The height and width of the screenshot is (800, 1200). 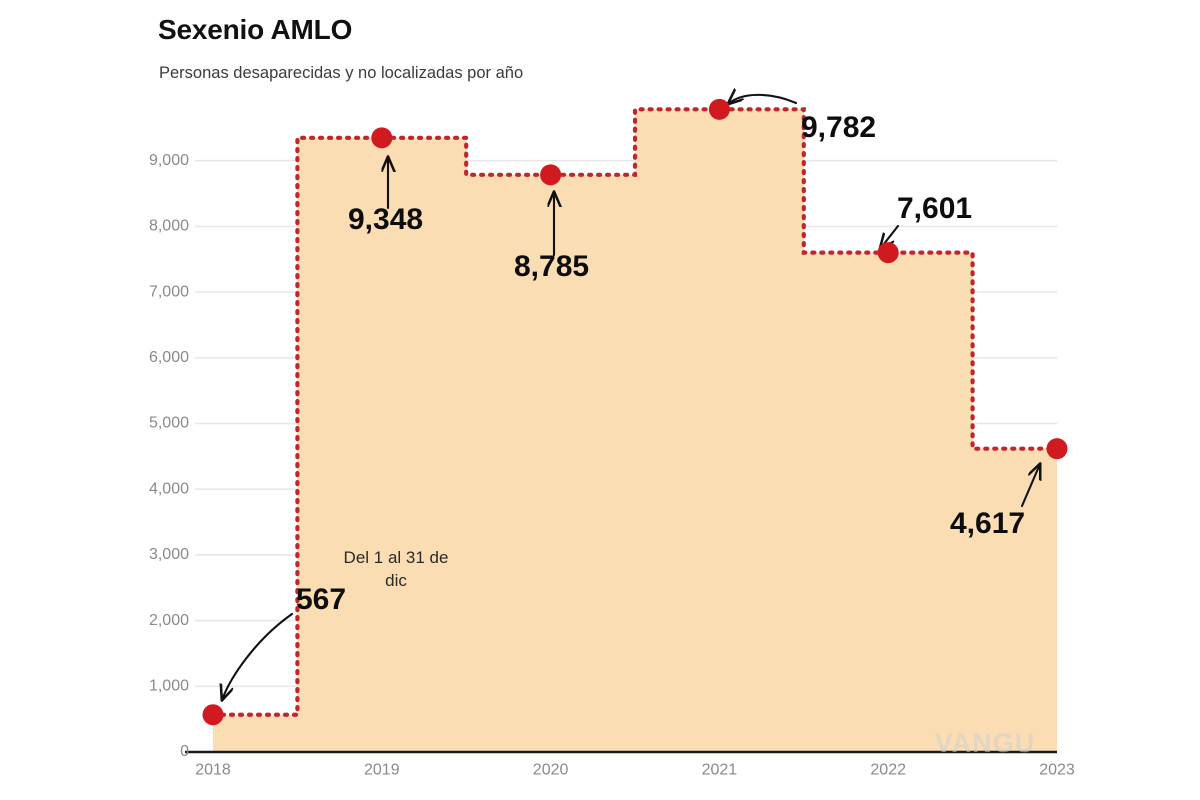 What do you see at coordinates (551, 266) in the screenshot?
I see `data-value-label: 8,785` at bounding box center [551, 266].